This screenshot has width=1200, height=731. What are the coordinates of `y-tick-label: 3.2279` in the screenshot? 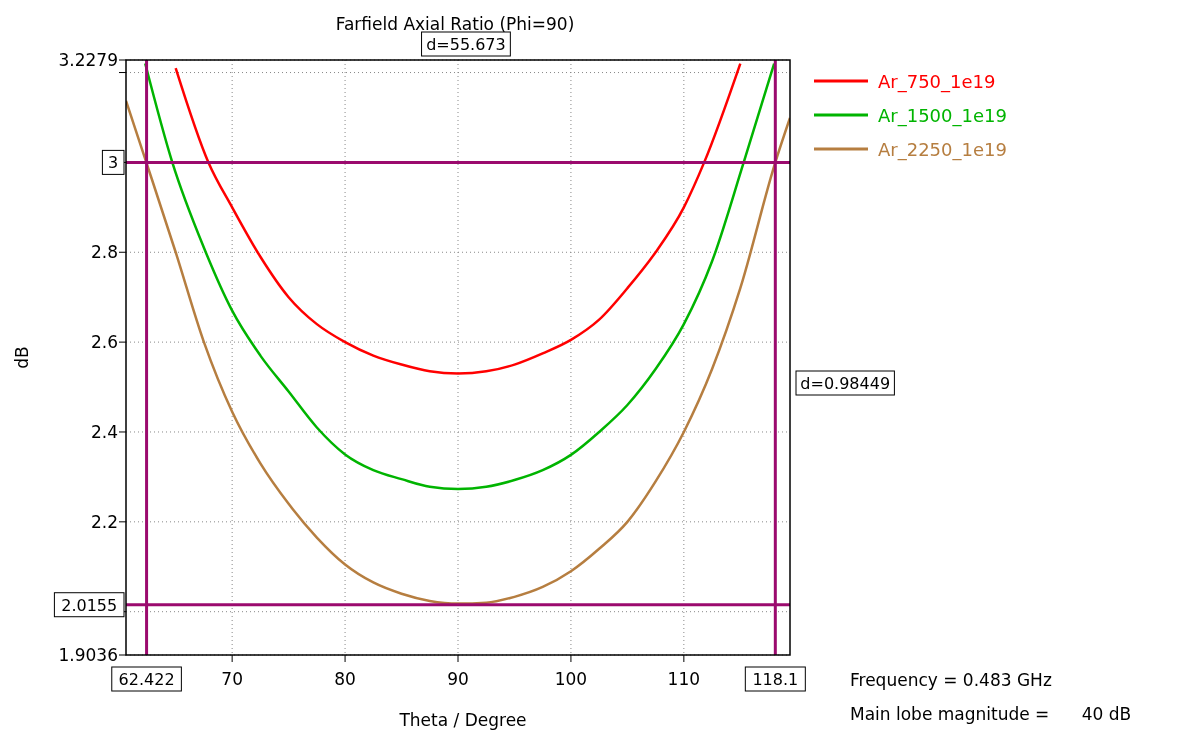 It's located at (88, 60).